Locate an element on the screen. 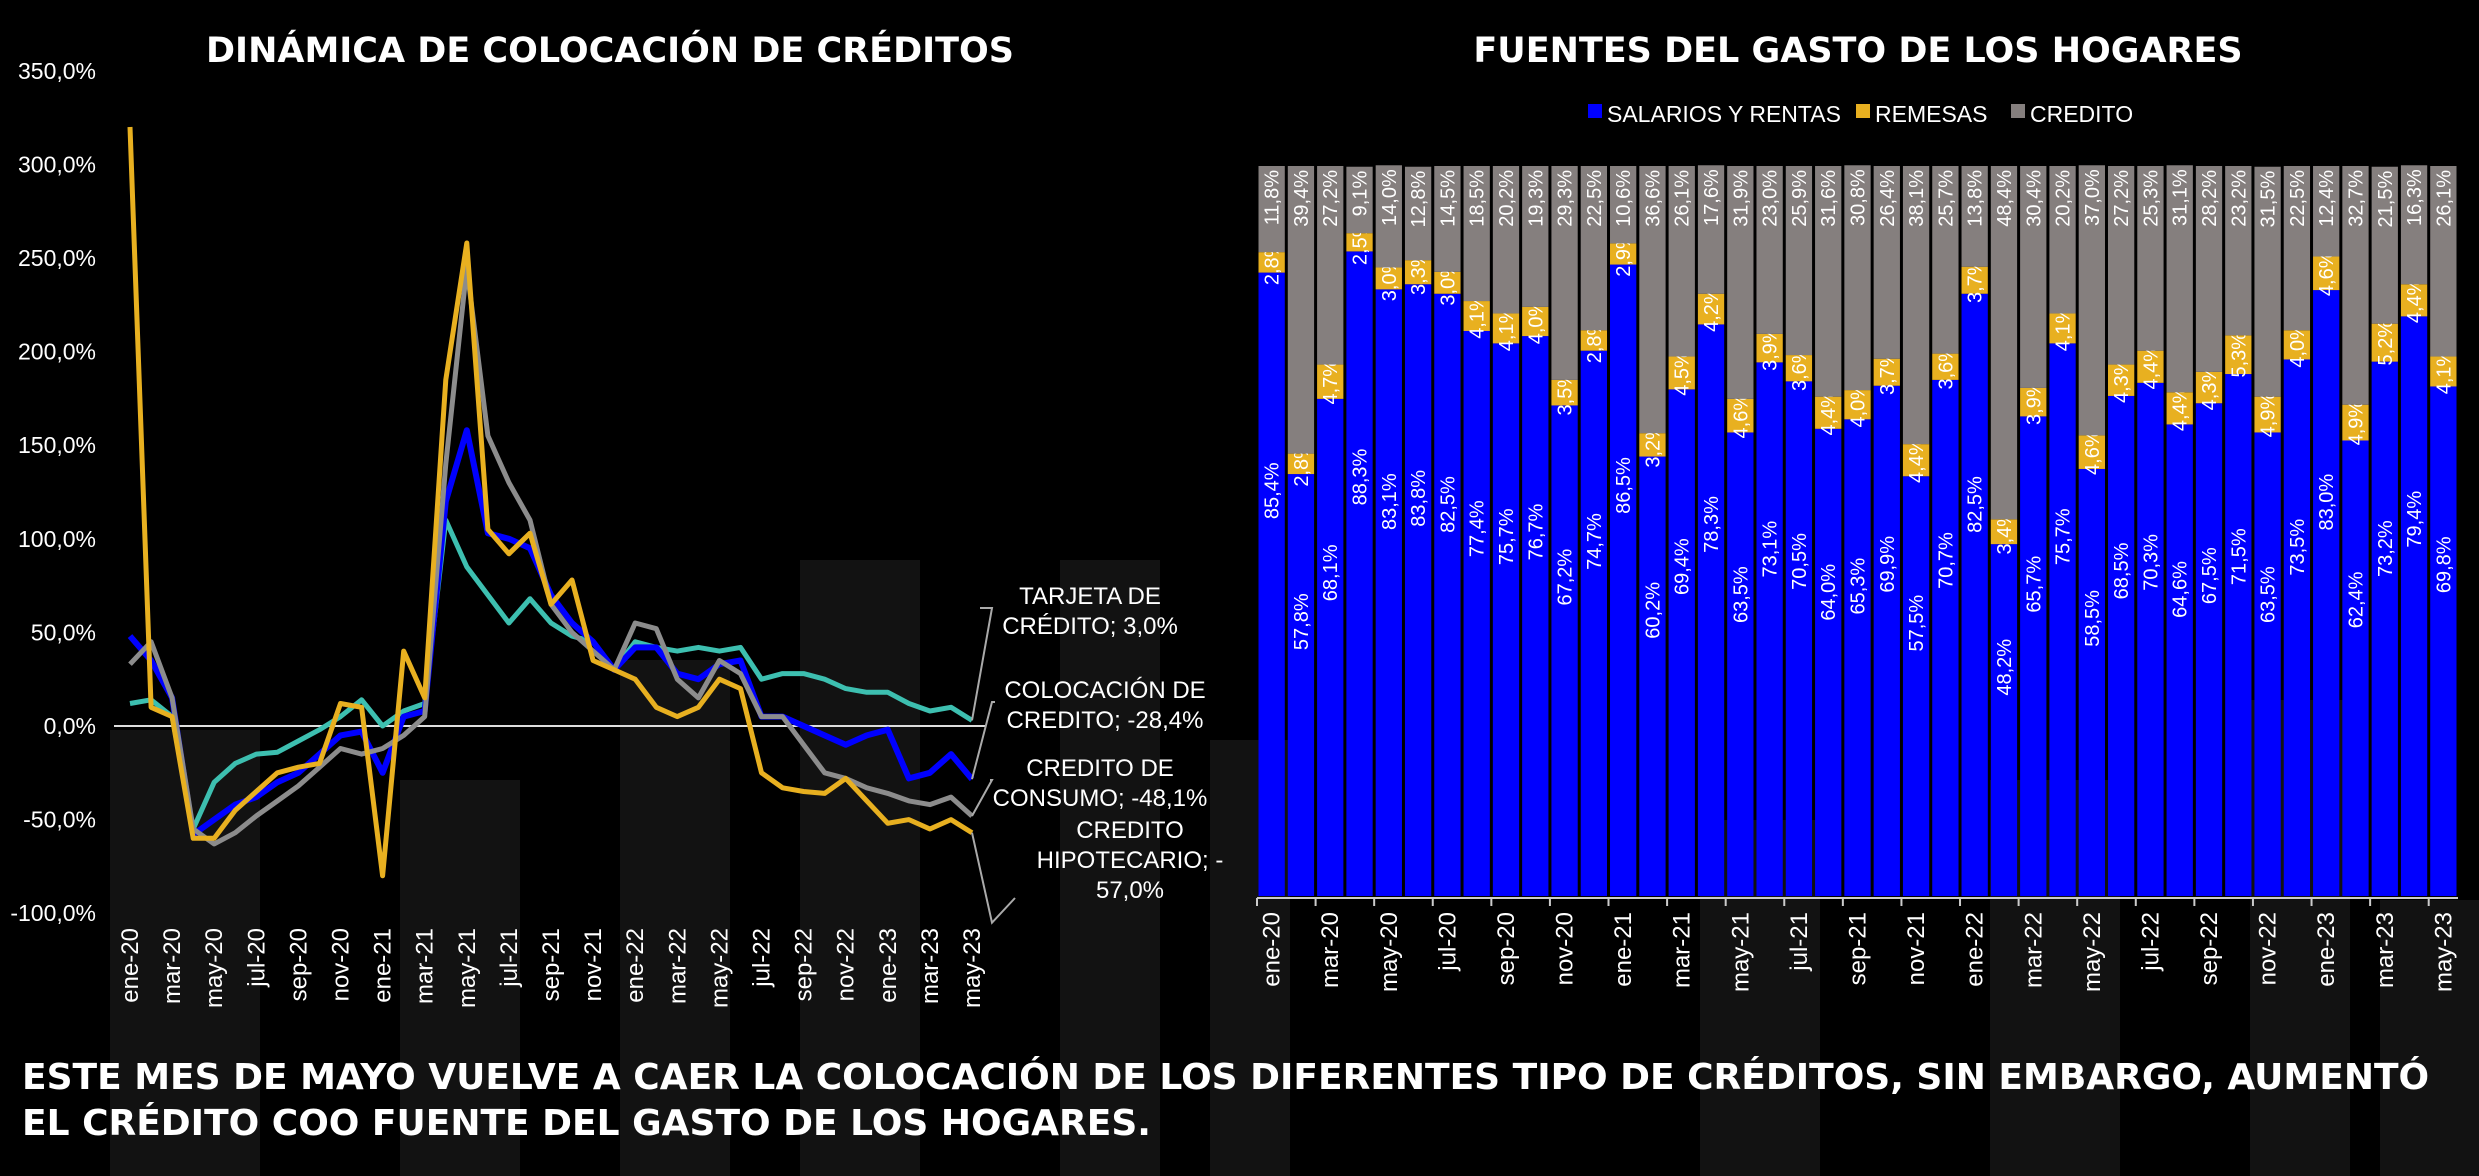 This screenshot has height=1176, width=2479. x-tick-label: sep-22 is located at coordinates (804, 964).